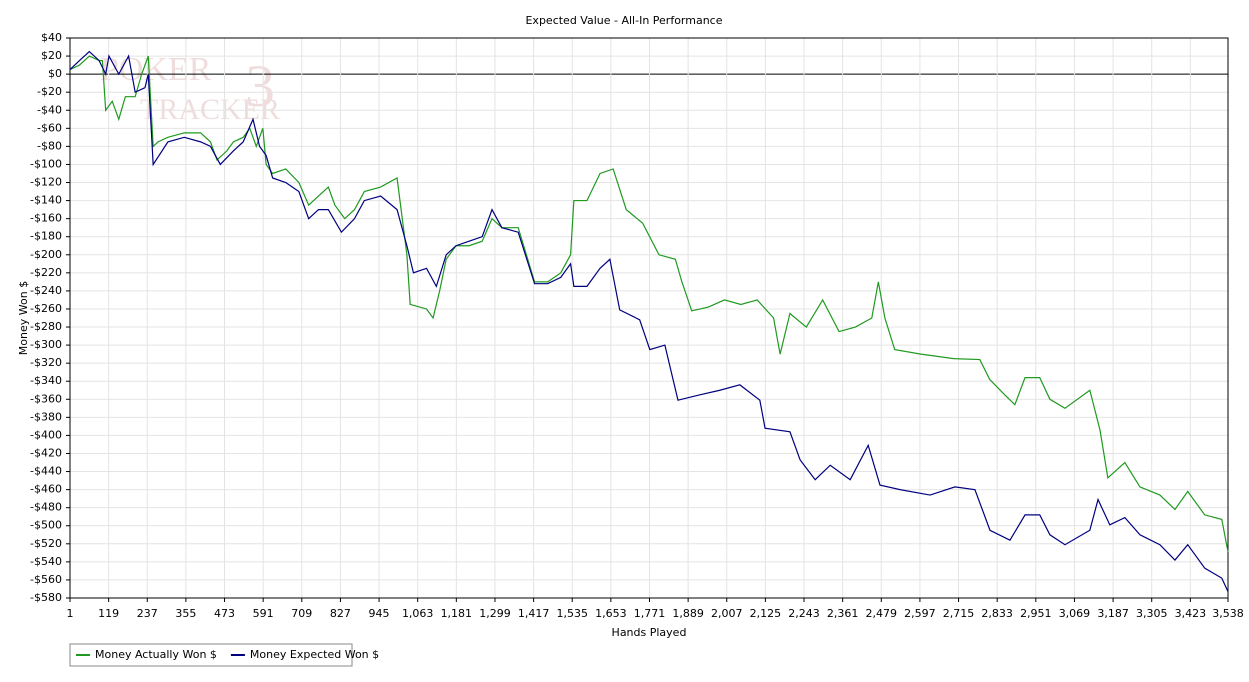 The width and height of the screenshot is (1249, 682). Describe the element at coordinates (804, 613) in the screenshot. I see `x-tick-label: 2,243` at that location.